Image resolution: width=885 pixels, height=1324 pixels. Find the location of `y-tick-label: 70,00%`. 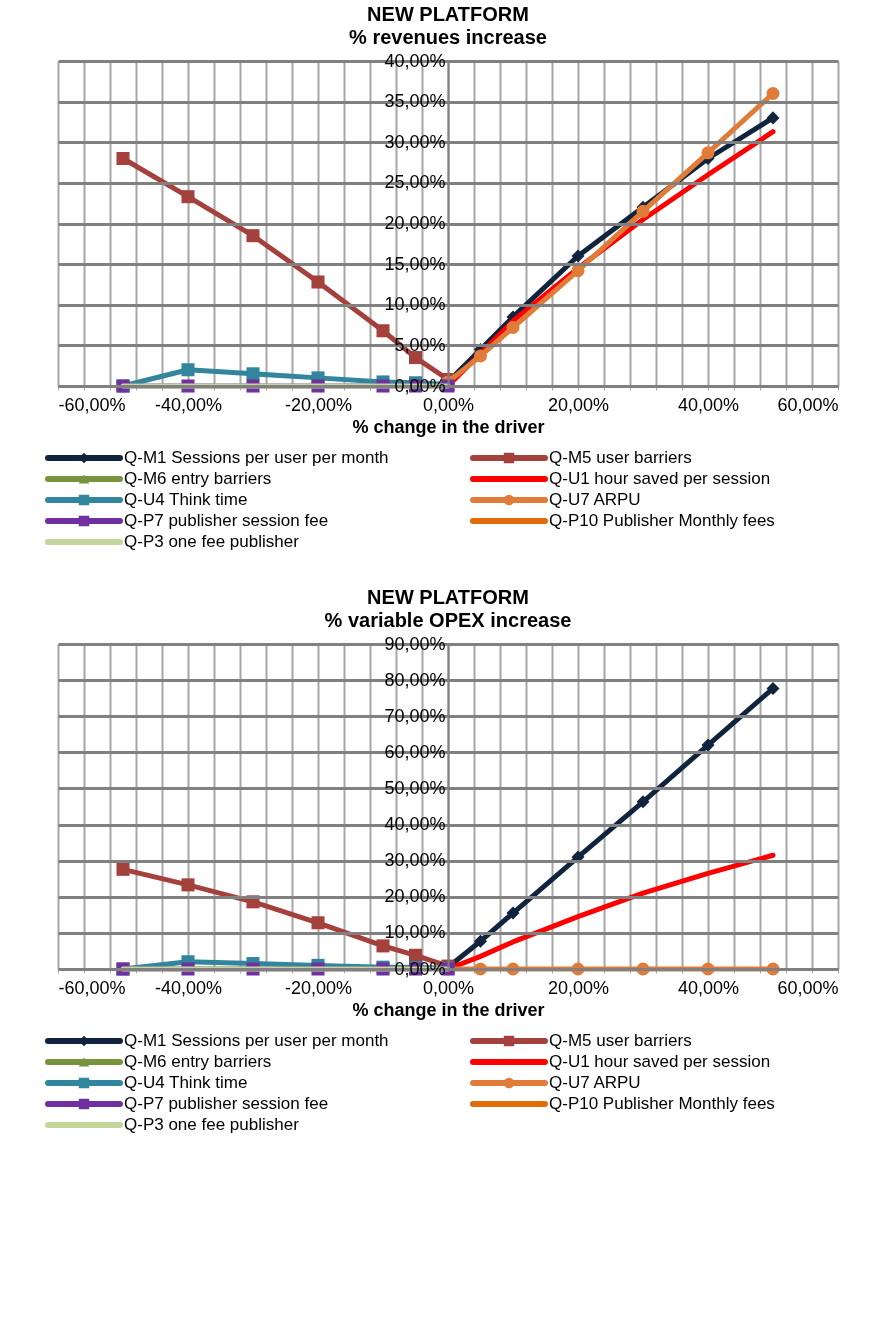

y-tick-label: 70,00% is located at coordinates (415, 715).